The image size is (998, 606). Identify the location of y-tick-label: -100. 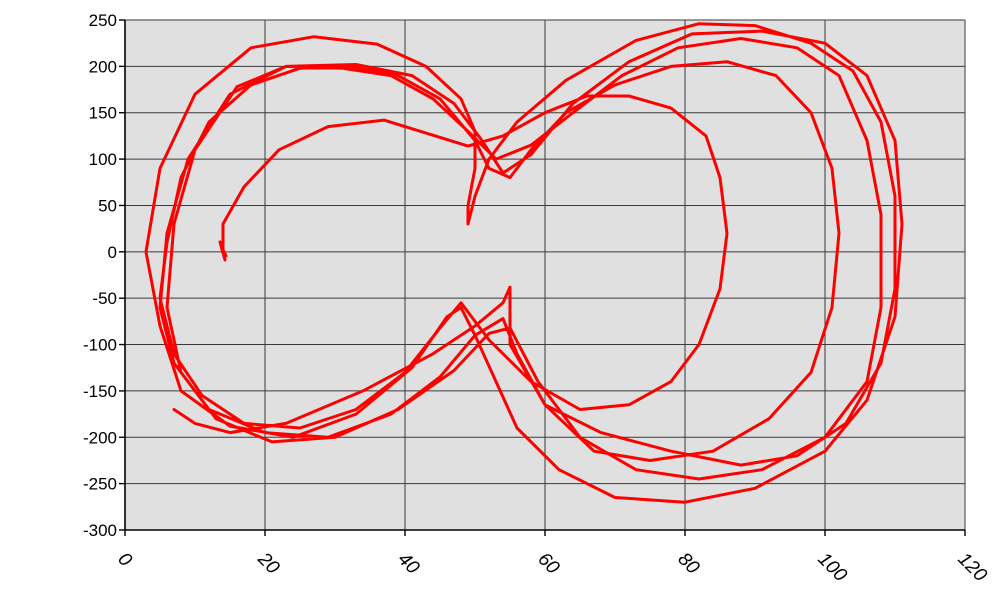
(100, 345).